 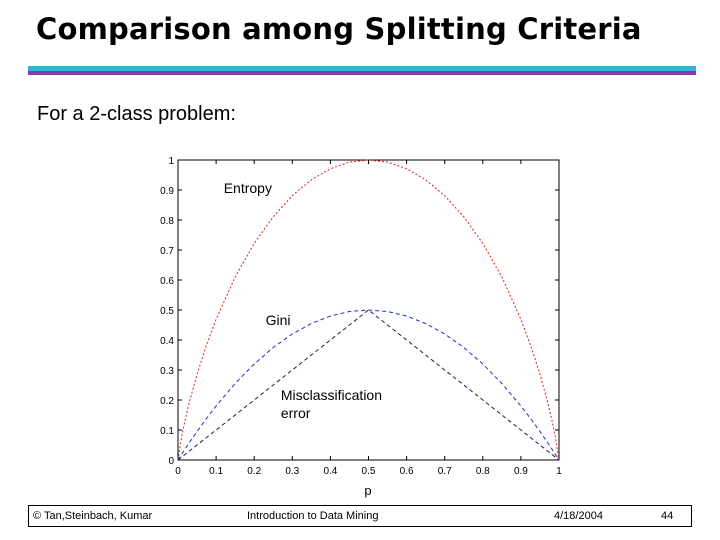 I want to click on x-tick-label: 0.3, so click(x=292, y=471).